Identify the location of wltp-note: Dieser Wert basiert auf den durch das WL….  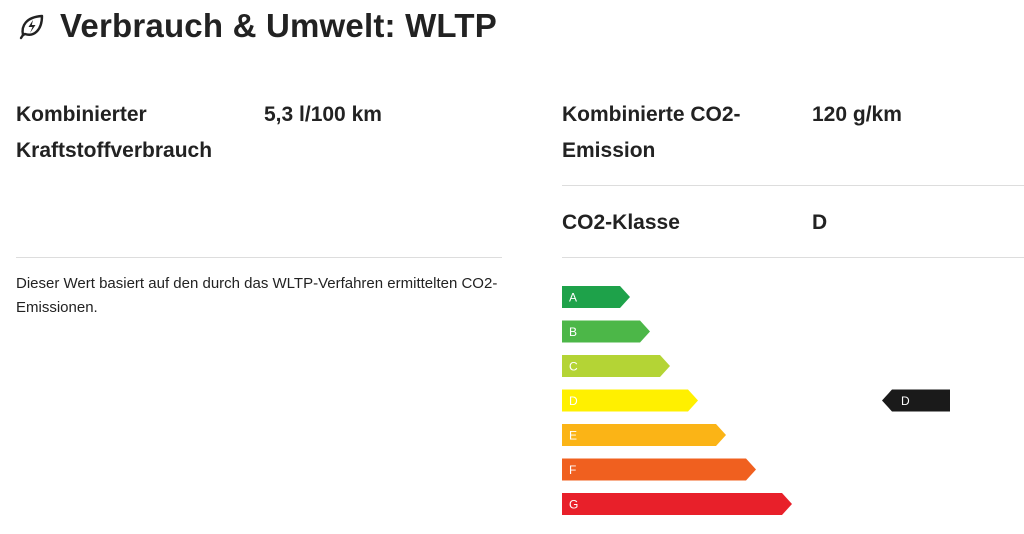
(257, 295).